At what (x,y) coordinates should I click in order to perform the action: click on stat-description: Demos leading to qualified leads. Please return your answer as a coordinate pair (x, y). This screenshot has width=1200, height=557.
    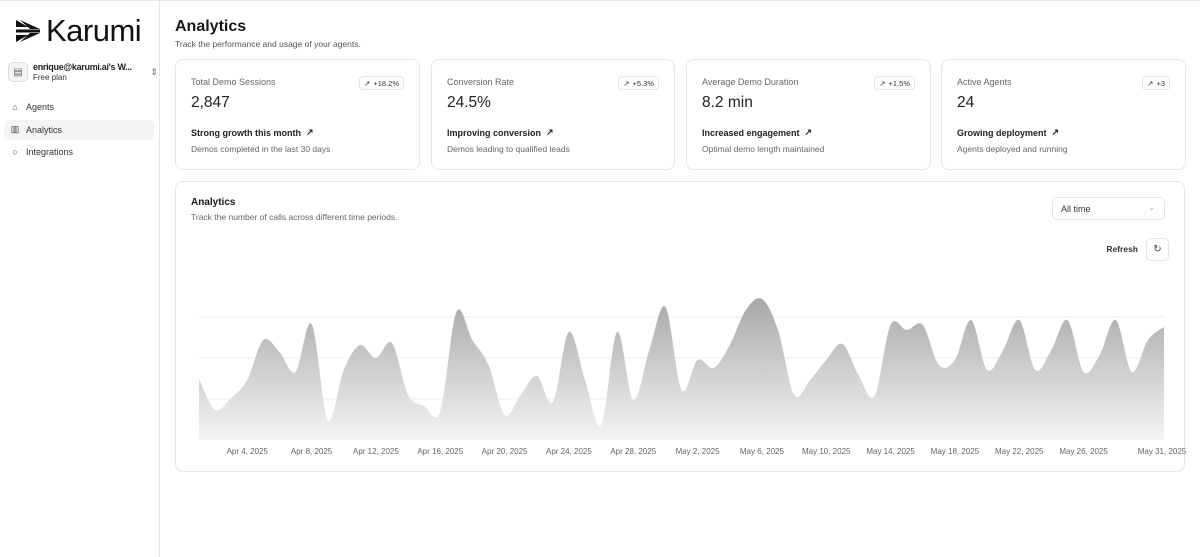
    Looking at the image, I should click on (508, 149).